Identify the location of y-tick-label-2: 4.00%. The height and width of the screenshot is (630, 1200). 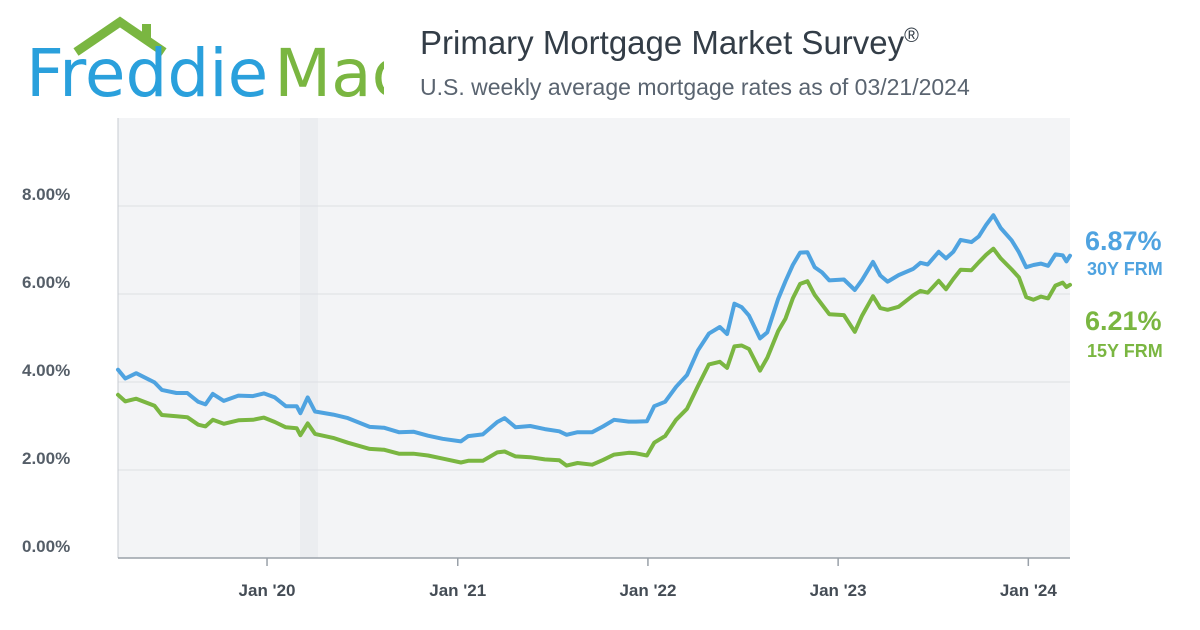
(46, 370).